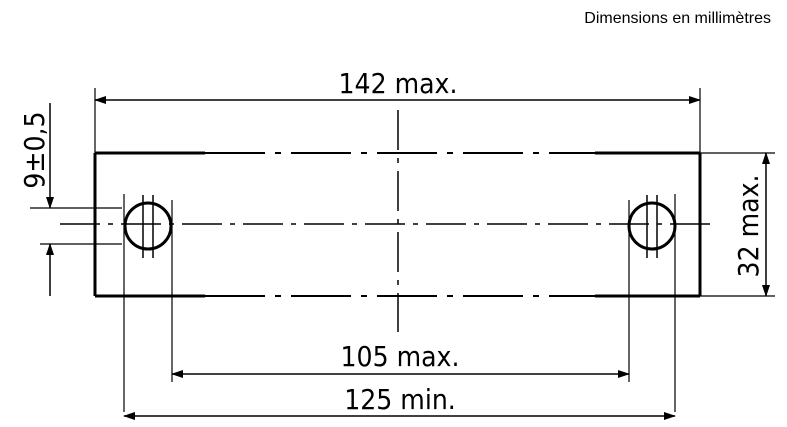 This screenshot has width=787, height=427. Describe the element at coordinates (652, 303) in the screenshot. I see `right-hole` at that location.